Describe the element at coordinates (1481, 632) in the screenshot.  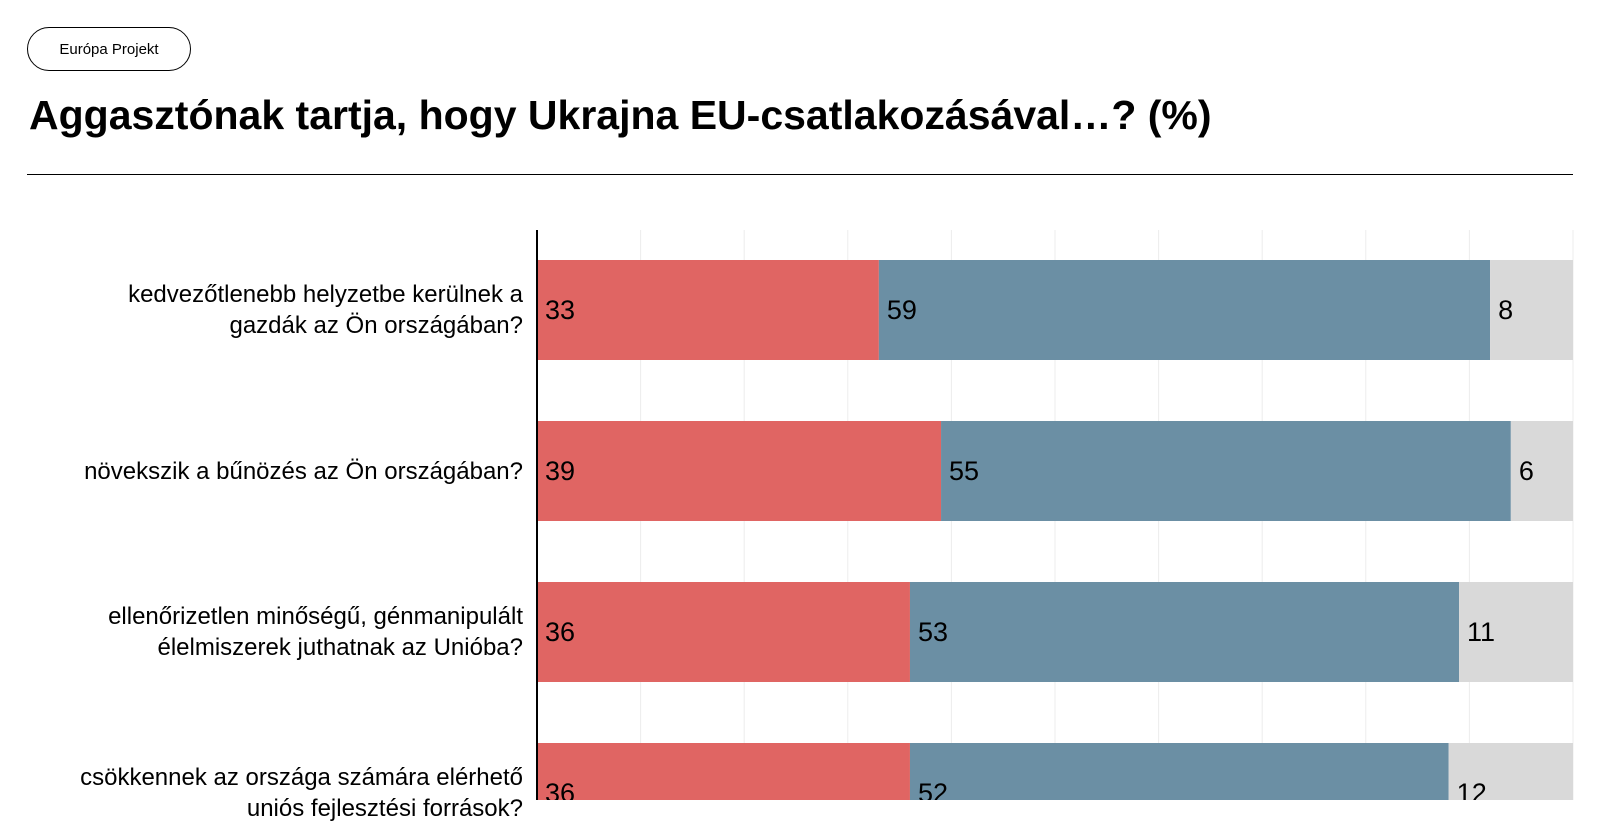
I see `data-label: 11` at that location.